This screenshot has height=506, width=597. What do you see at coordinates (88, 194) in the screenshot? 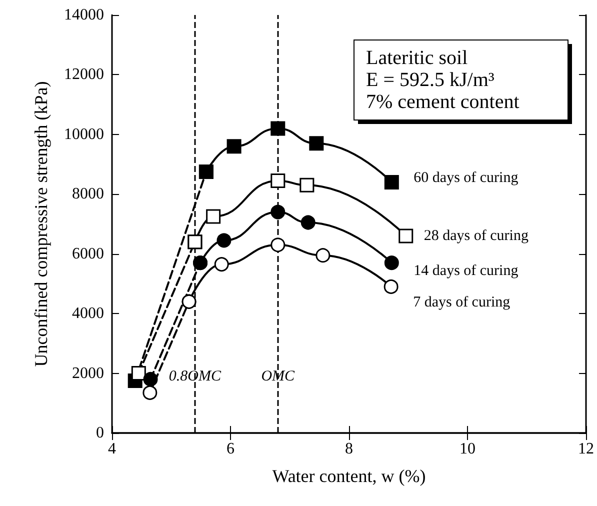
I see `y-tick-label: 8000` at bounding box center [88, 194].